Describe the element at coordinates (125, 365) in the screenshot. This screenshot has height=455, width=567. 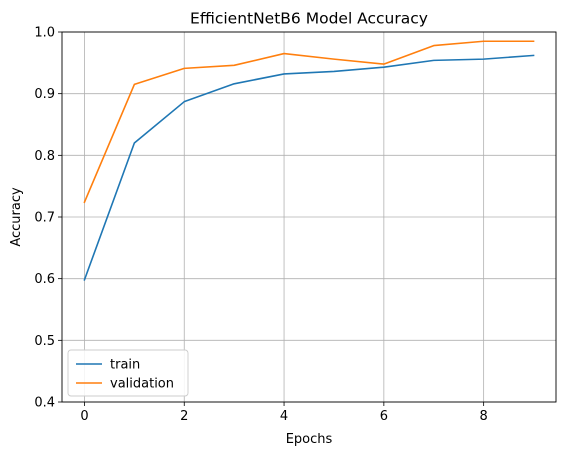
I see `legend-label-train: train` at that location.